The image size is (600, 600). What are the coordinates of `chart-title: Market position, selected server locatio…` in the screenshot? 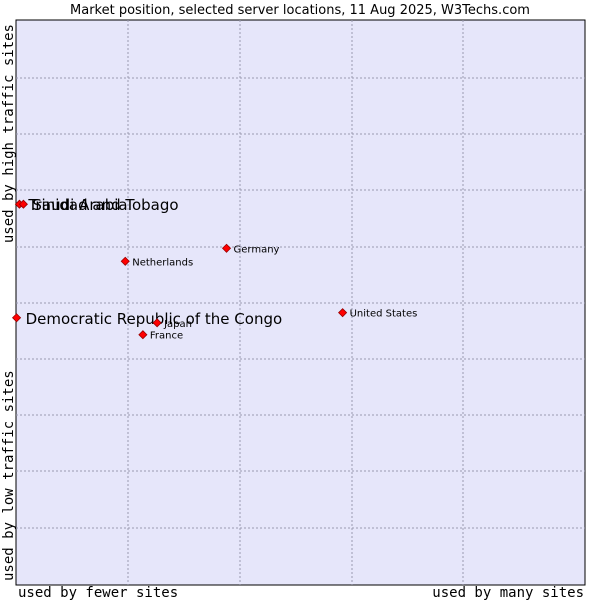 It's located at (300, 10).